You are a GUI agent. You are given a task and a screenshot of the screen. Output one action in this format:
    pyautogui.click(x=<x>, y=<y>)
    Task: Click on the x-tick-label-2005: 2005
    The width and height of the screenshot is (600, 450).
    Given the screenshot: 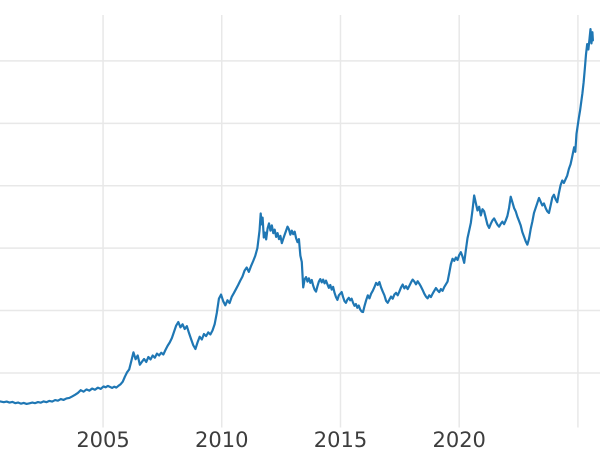 What is the action you would take?
    pyautogui.click(x=102, y=439)
    